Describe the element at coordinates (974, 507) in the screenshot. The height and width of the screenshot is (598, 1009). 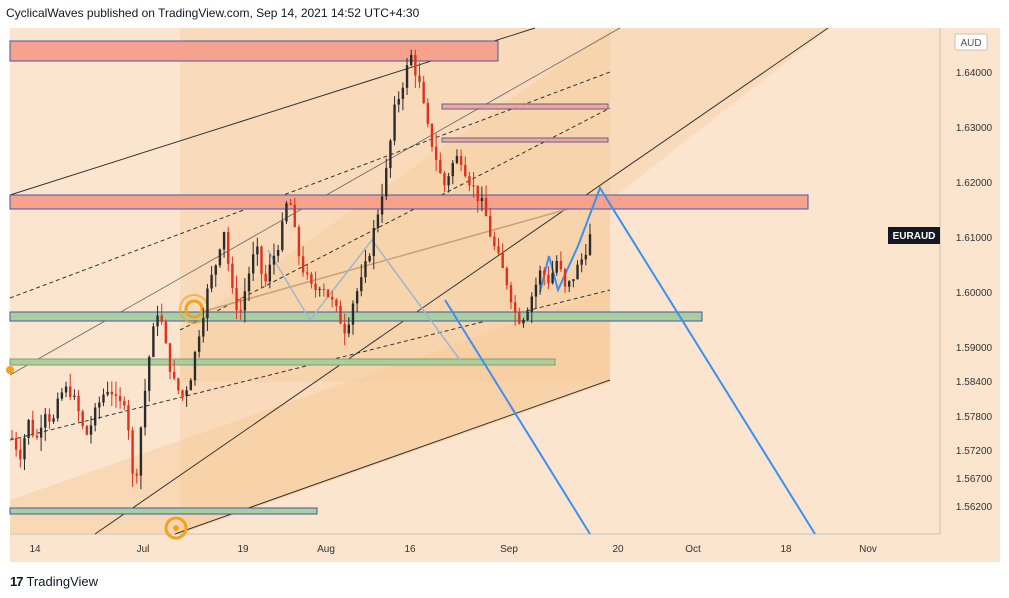
I see `price-tick-label: 1.56200` at that location.